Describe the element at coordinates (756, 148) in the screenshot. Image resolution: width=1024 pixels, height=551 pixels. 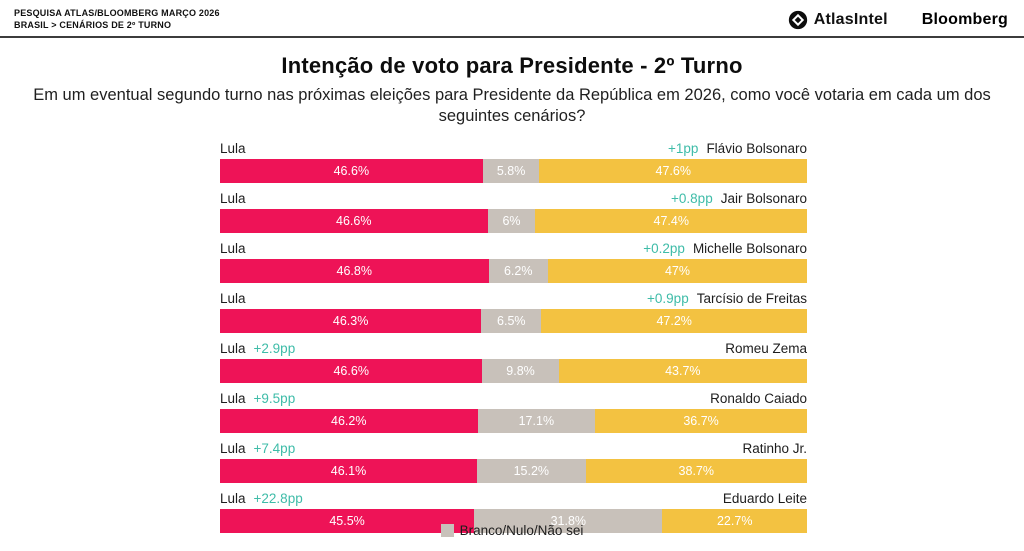
I see `opponent-label: Flávio Bolsonaro` at that location.